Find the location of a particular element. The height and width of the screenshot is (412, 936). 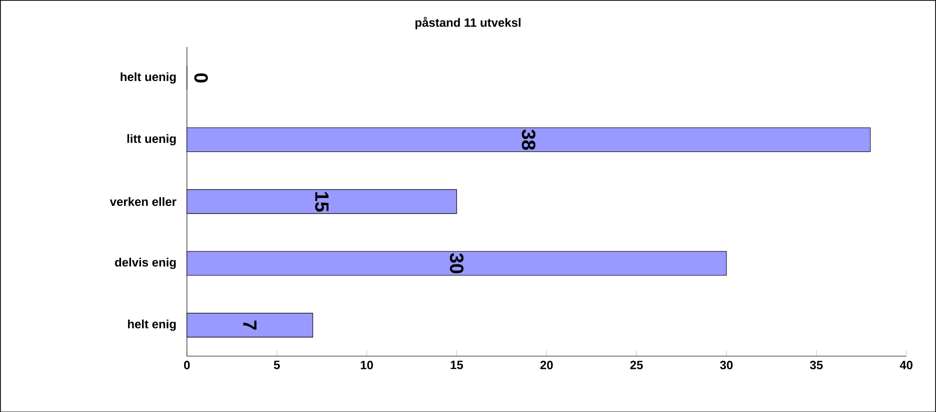

x-tick-label: 0 is located at coordinates (187, 365).